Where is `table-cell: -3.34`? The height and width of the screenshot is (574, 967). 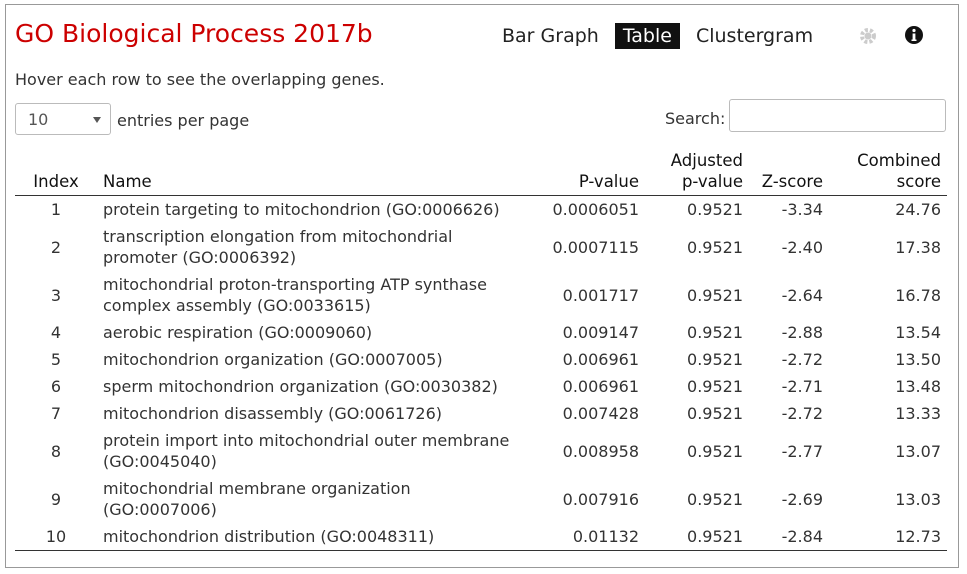
table-cell: -3.34 is located at coordinates (802, 209).